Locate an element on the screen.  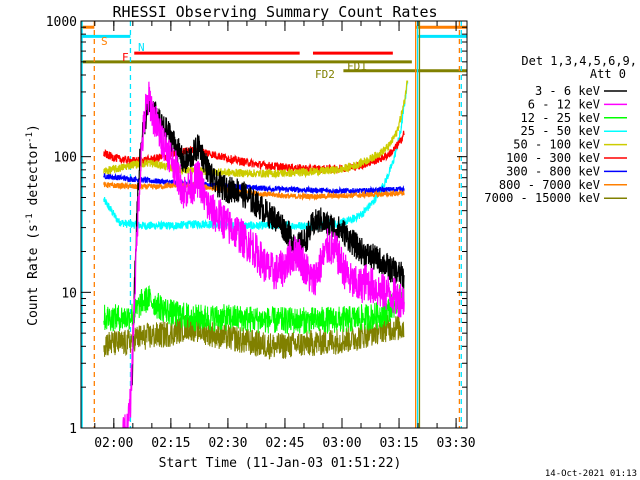
y-tick-label: 1000 is located at coordinates (61, 22).